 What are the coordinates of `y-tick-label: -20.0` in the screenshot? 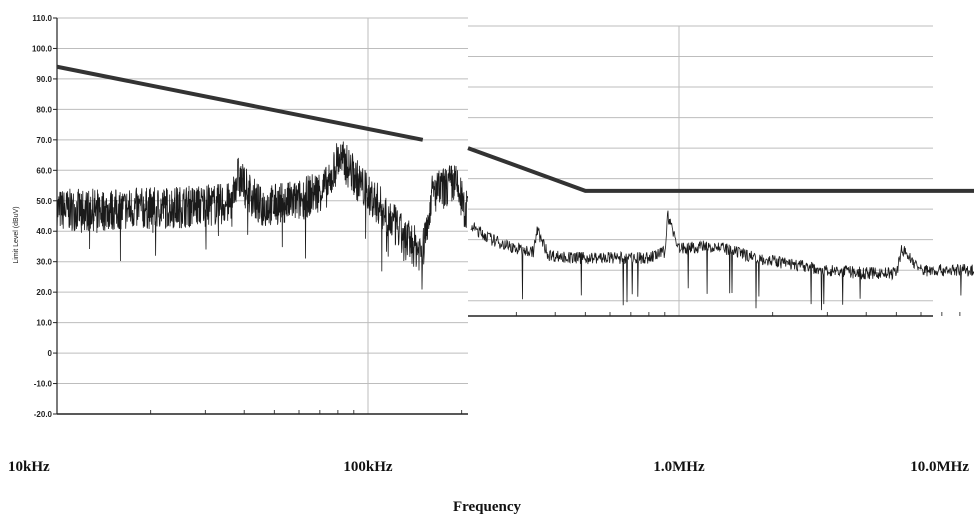 It's located at (43, 414).